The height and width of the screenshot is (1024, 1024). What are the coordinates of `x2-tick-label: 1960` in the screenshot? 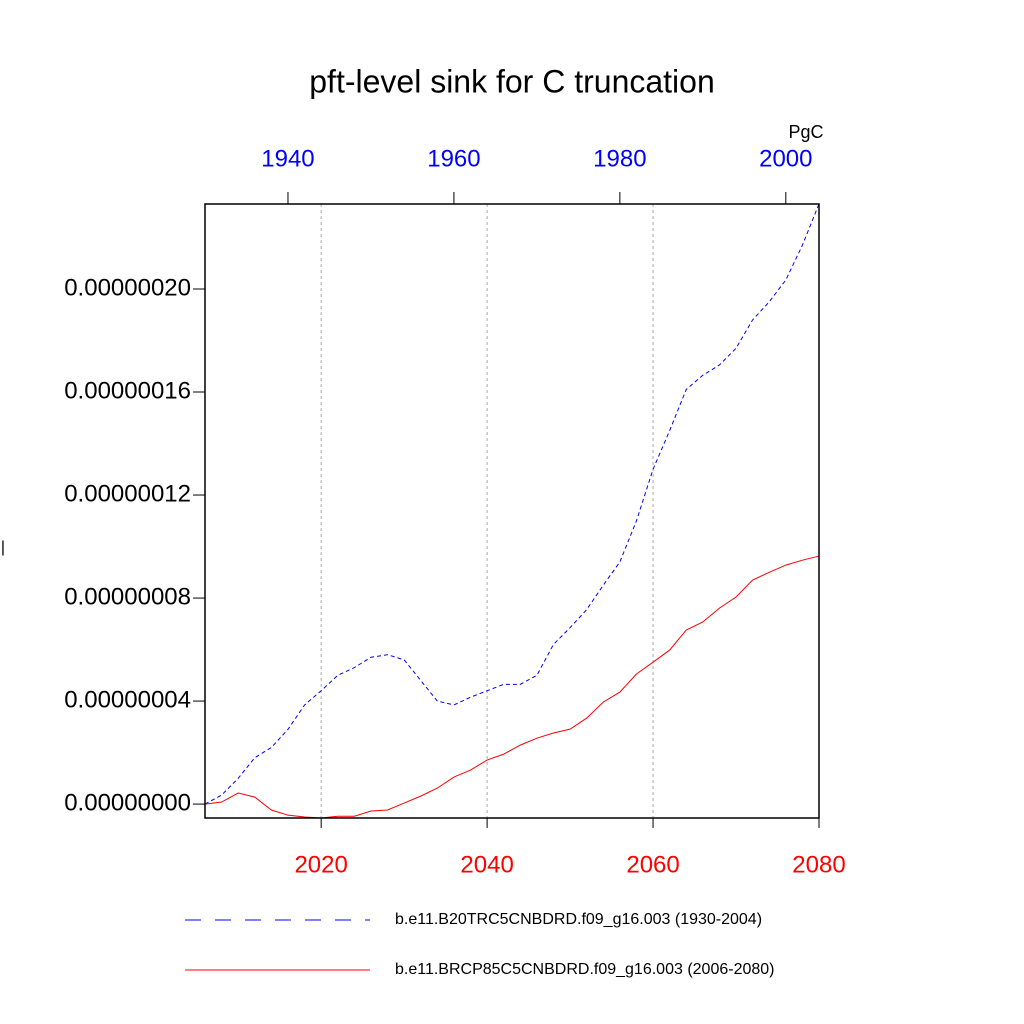 It's located at (453, 158).